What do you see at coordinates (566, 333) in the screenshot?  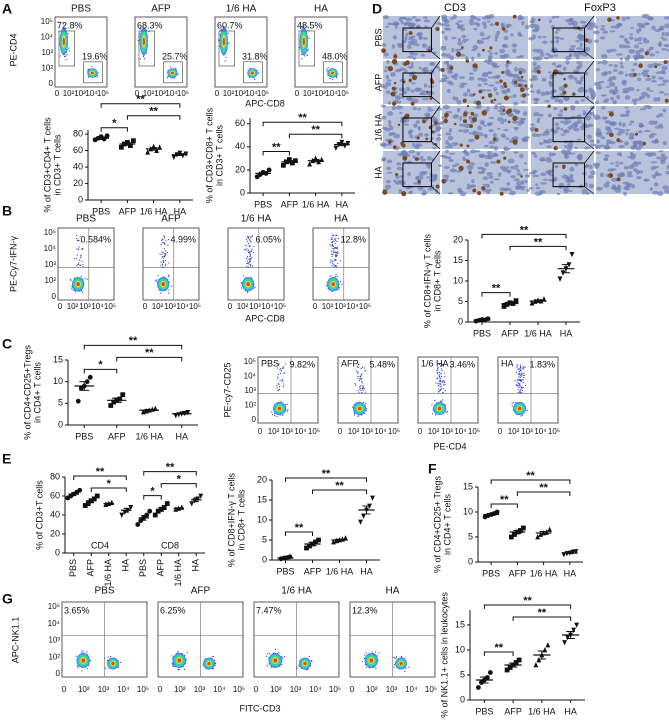 I see `x-tick-label: HA` at bounding box center [566, 333].